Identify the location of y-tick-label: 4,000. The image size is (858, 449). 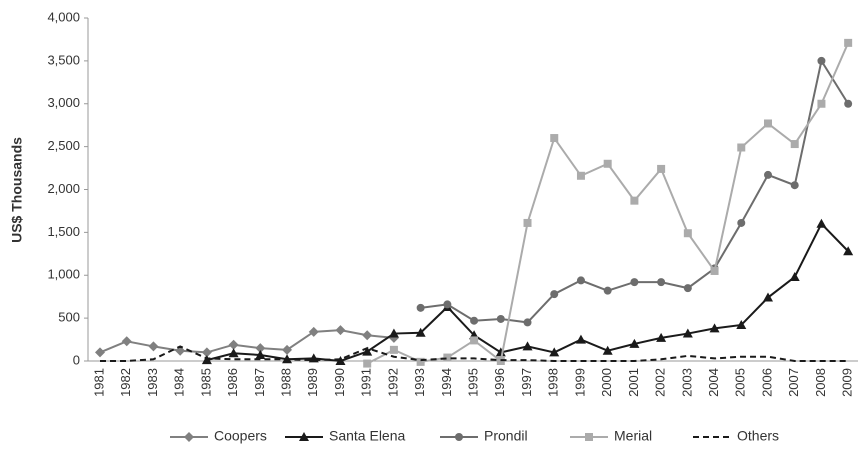
(63, 16).